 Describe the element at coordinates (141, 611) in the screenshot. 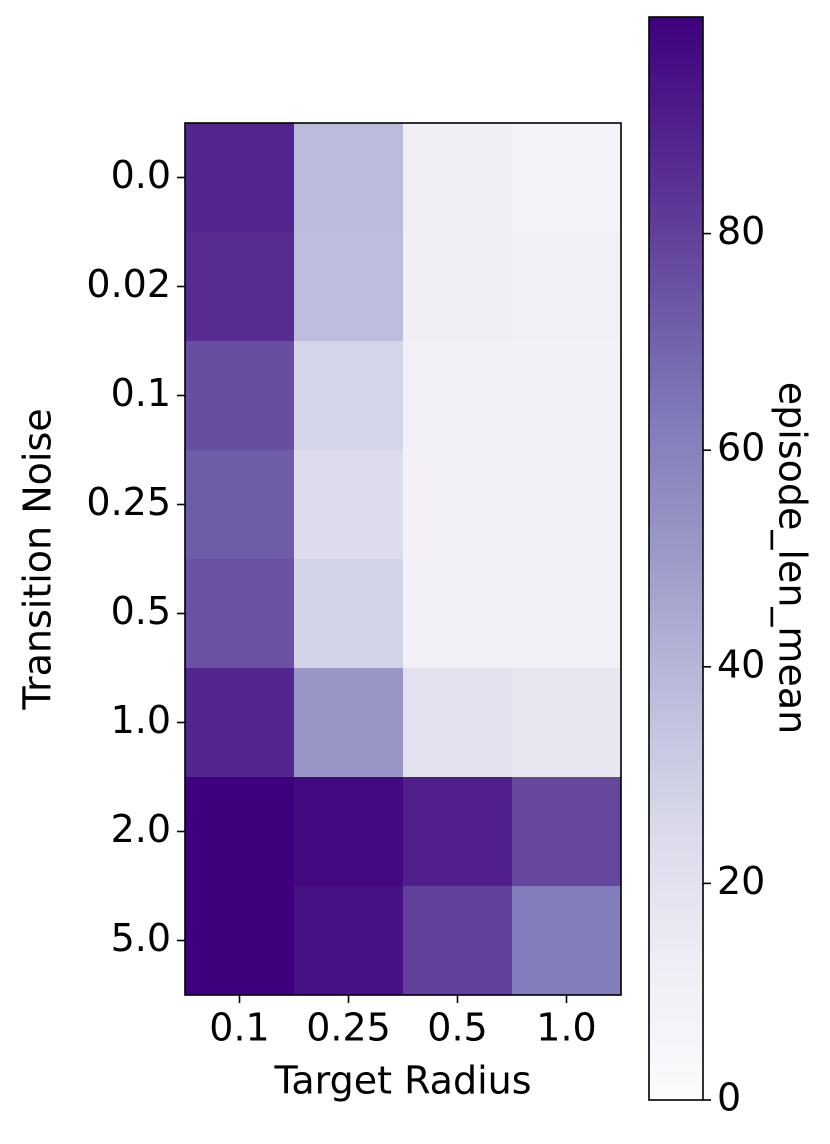

I see `y-tick-label: 0.5` at that location.